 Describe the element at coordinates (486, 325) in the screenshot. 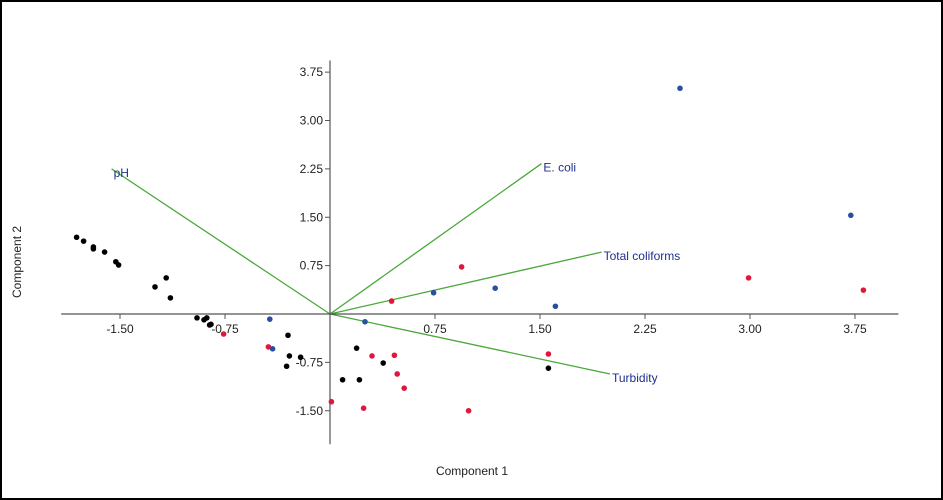

I see `x-ticks: -1.50 -0.75 0.75 1.50 2.25 3.00 3.75` at that location.